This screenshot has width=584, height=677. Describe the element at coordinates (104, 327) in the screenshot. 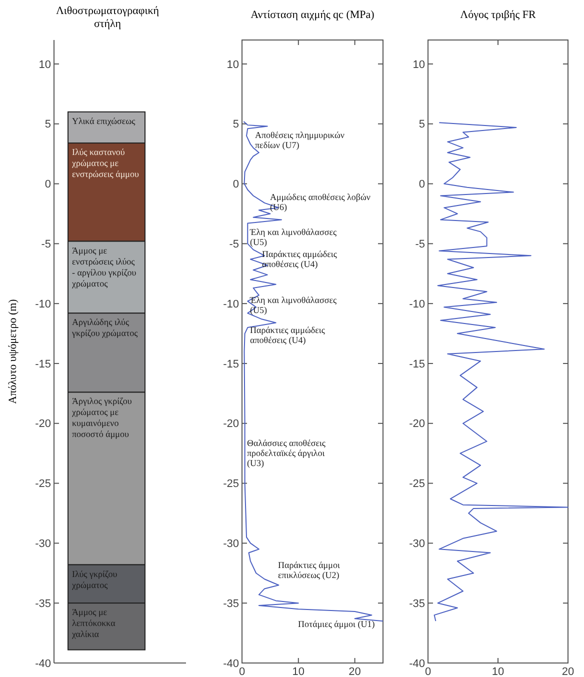

I see `series-label: Αργιλώδης ιλύς γκρίζου χρώματος` at that location.